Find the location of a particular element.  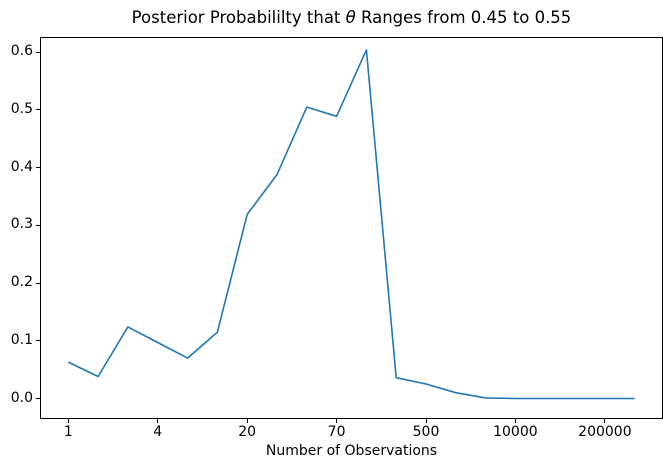

x-axis-label: Number of Observations is located at coordinates (351, 451).